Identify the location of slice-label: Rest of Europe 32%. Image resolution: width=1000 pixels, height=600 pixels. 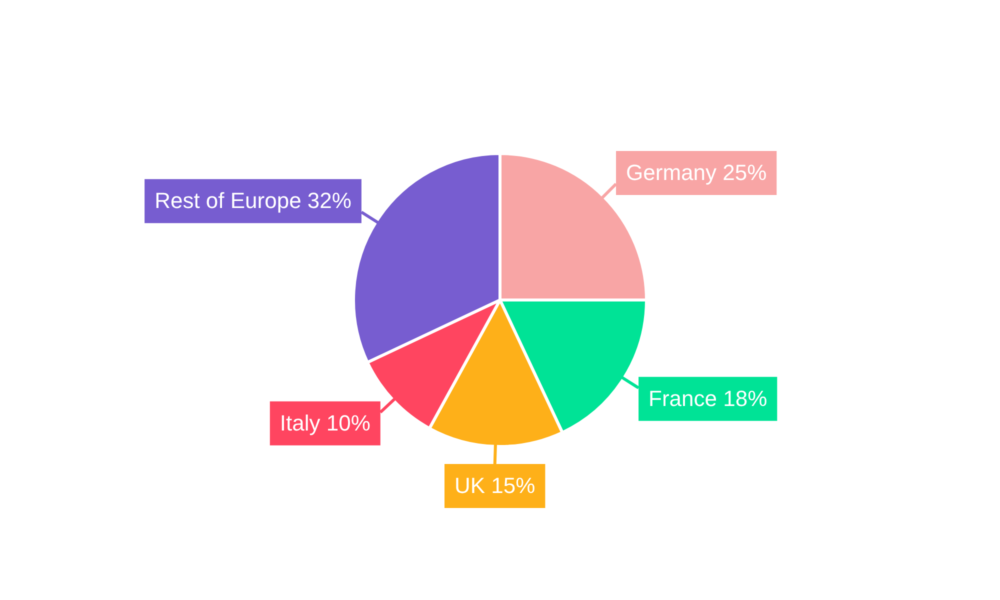
(253, 201).